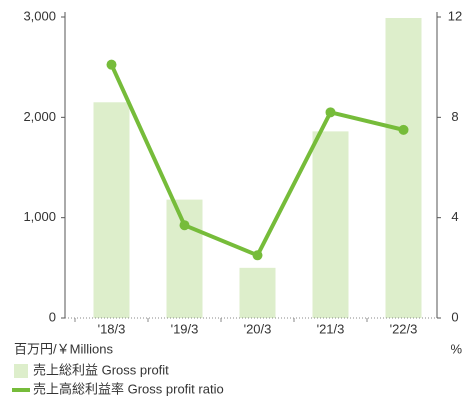  Describe the element at coordinates (52, 316) in the screenshot. I see `y-tick-label: 0` at that location.